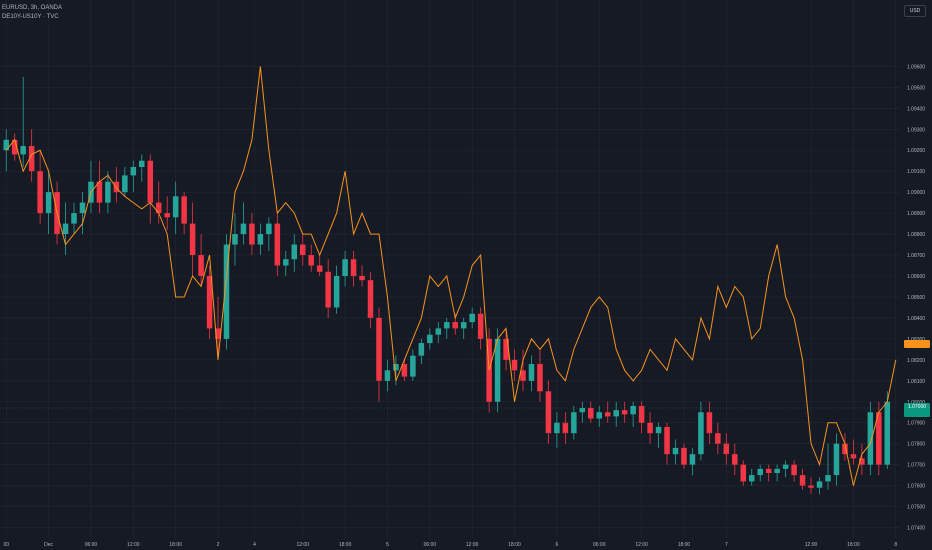 This screenshot has height=550, width=932. Describe the element at coordinates (916, 67) in the screenshot. I see `price-tick-label: 1.09600` at that location.